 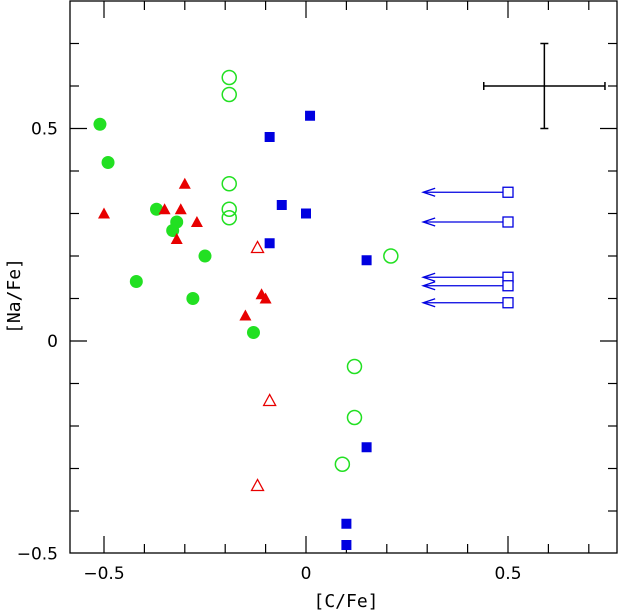 What do you see at coordinates (37, 555) in the screenshot?
I see `y-tick-label: −0.5` at bounding box center [37, 555].